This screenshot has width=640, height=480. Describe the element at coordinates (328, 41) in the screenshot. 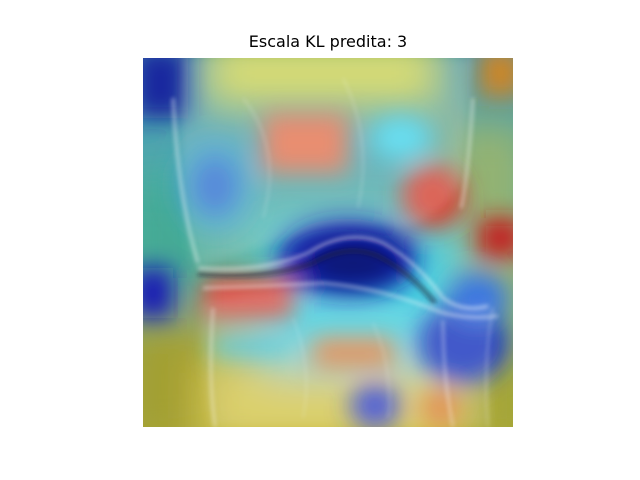

I see `figure-title: Escala KL predita: 3` at that location.